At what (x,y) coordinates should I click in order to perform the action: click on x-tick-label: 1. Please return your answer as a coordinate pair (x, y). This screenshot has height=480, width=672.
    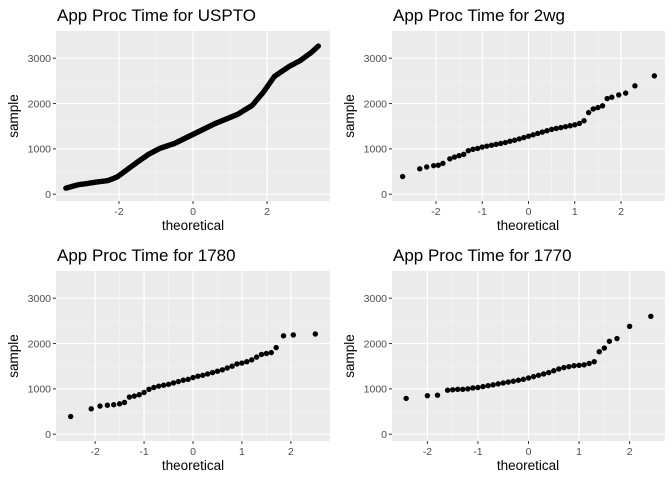
    Looking at the image, I should click on (575, 212).